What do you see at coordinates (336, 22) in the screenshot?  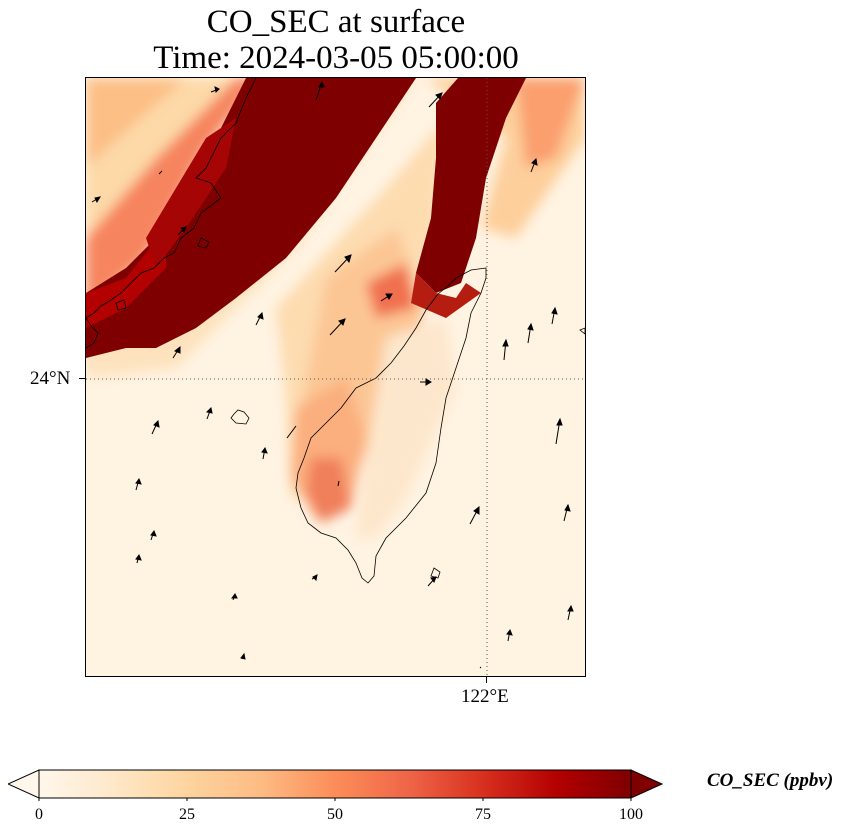 I see `map-title: CO_SEC at surface` at bounding box center [336, 22].